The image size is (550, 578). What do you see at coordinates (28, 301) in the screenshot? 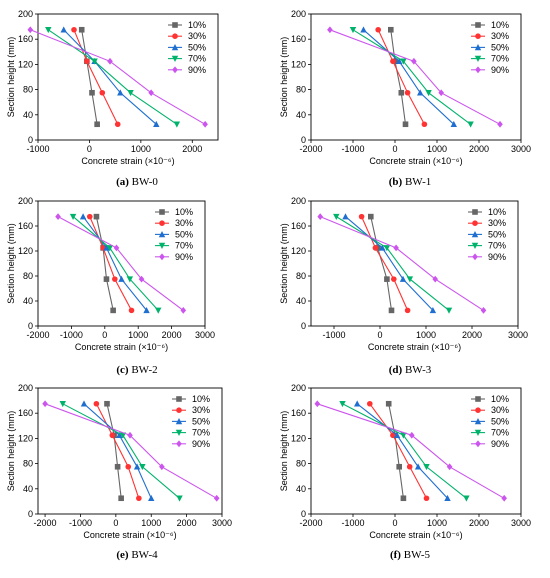
I see `y-tick-label: 40` at bounding box center [28, 301].